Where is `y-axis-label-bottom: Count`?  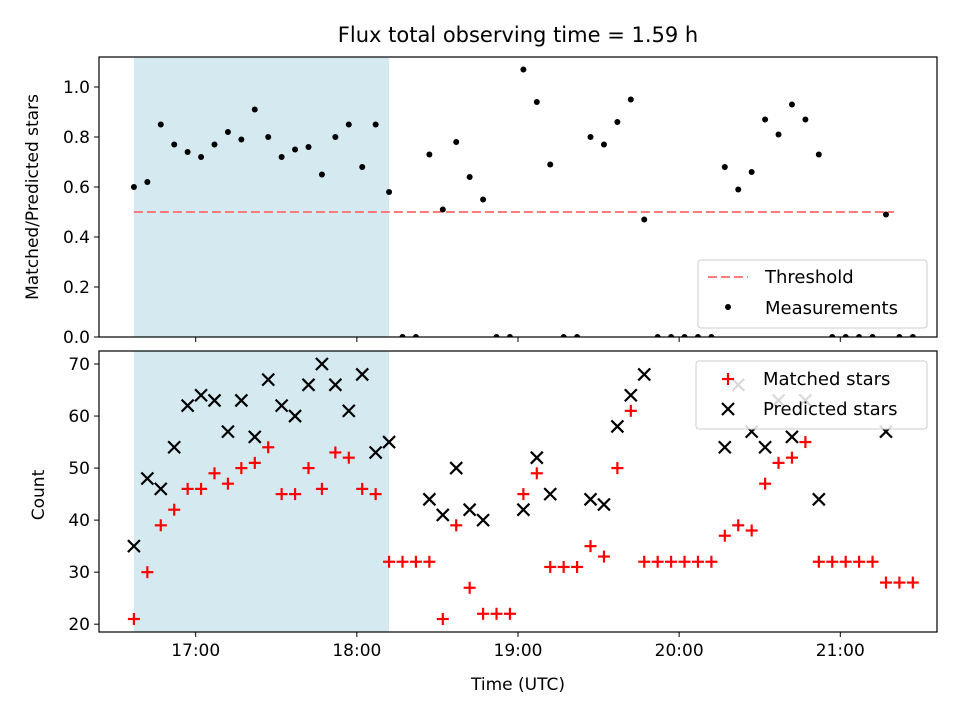
y-axis-label-bottom: Count is located at coordinates (39, 494).